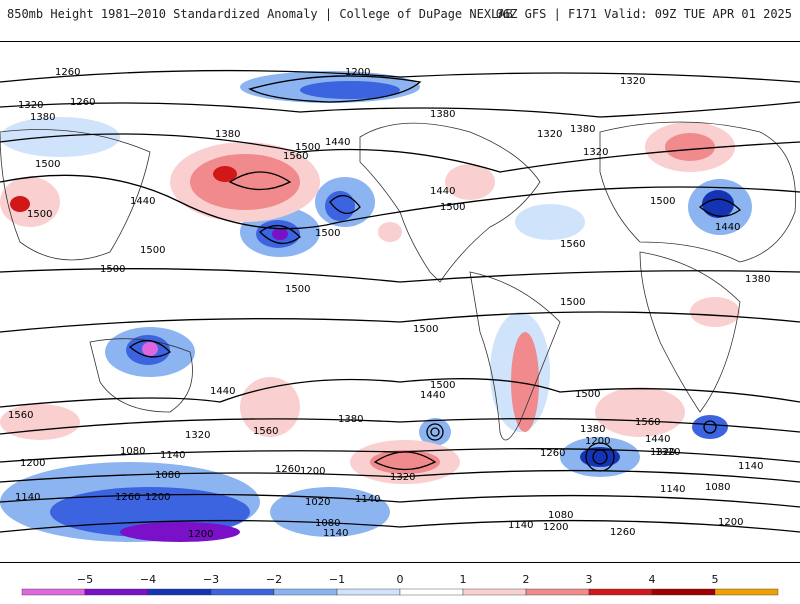 This screenshot has height=604, width=800. Describe the element at coordinates (274, 579) in the screenshot. I see `colorbar-tick-label: −2` at that location.